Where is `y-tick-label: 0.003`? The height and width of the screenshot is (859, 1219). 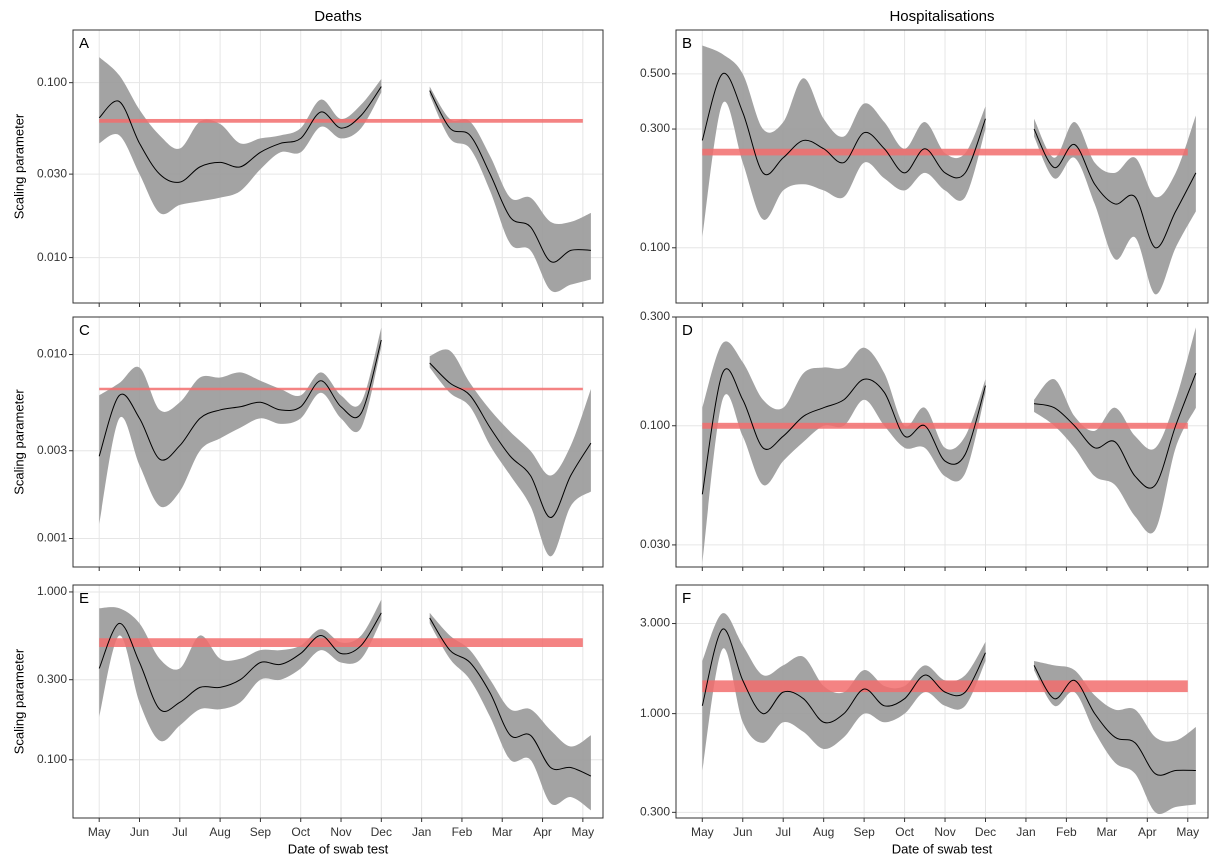
y-tick-label: 0.003 is located at coordinates (52, 450).